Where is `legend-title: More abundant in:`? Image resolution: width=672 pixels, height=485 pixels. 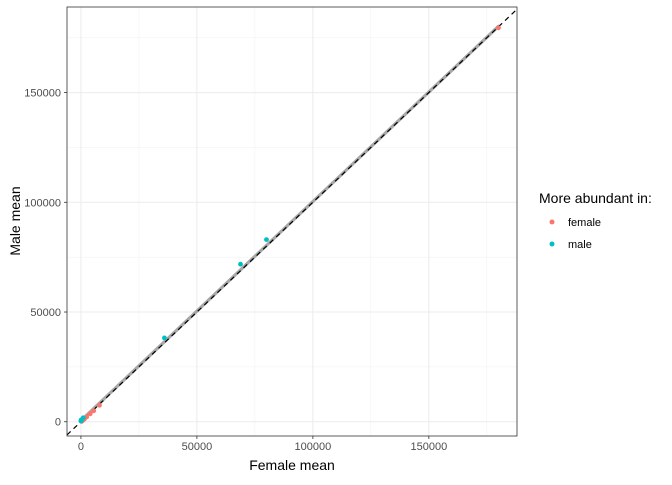 legend-title: More abundant in: is located at coordinates (595, 198).